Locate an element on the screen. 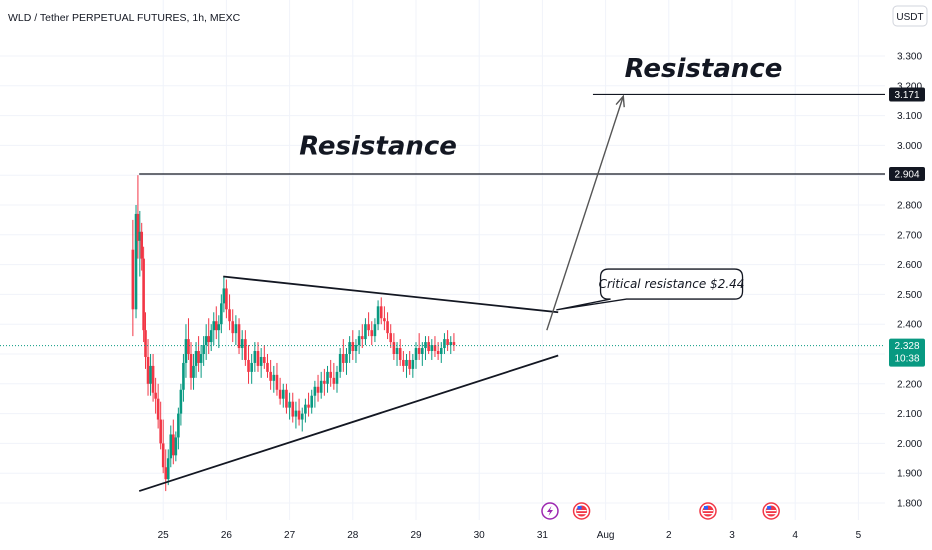 Image resolution: width=932 pixels, height=550 pixels. y-tick-label: 2.400 is located at coordinates (909, 325).